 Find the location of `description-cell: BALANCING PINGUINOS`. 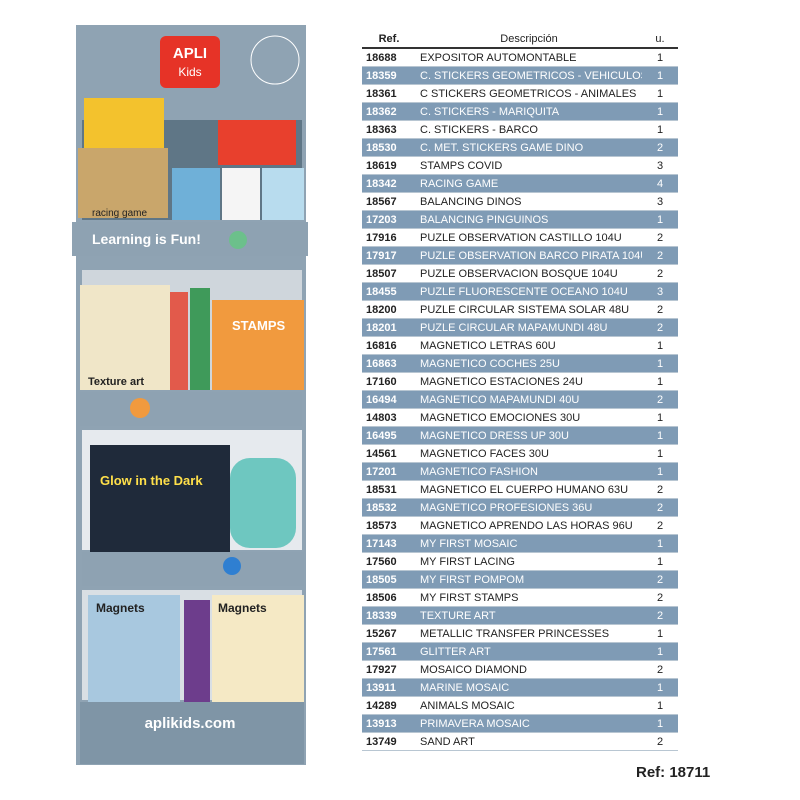

description-cell: BALANCING PINGUINOS is located at coordinates (529, 219).